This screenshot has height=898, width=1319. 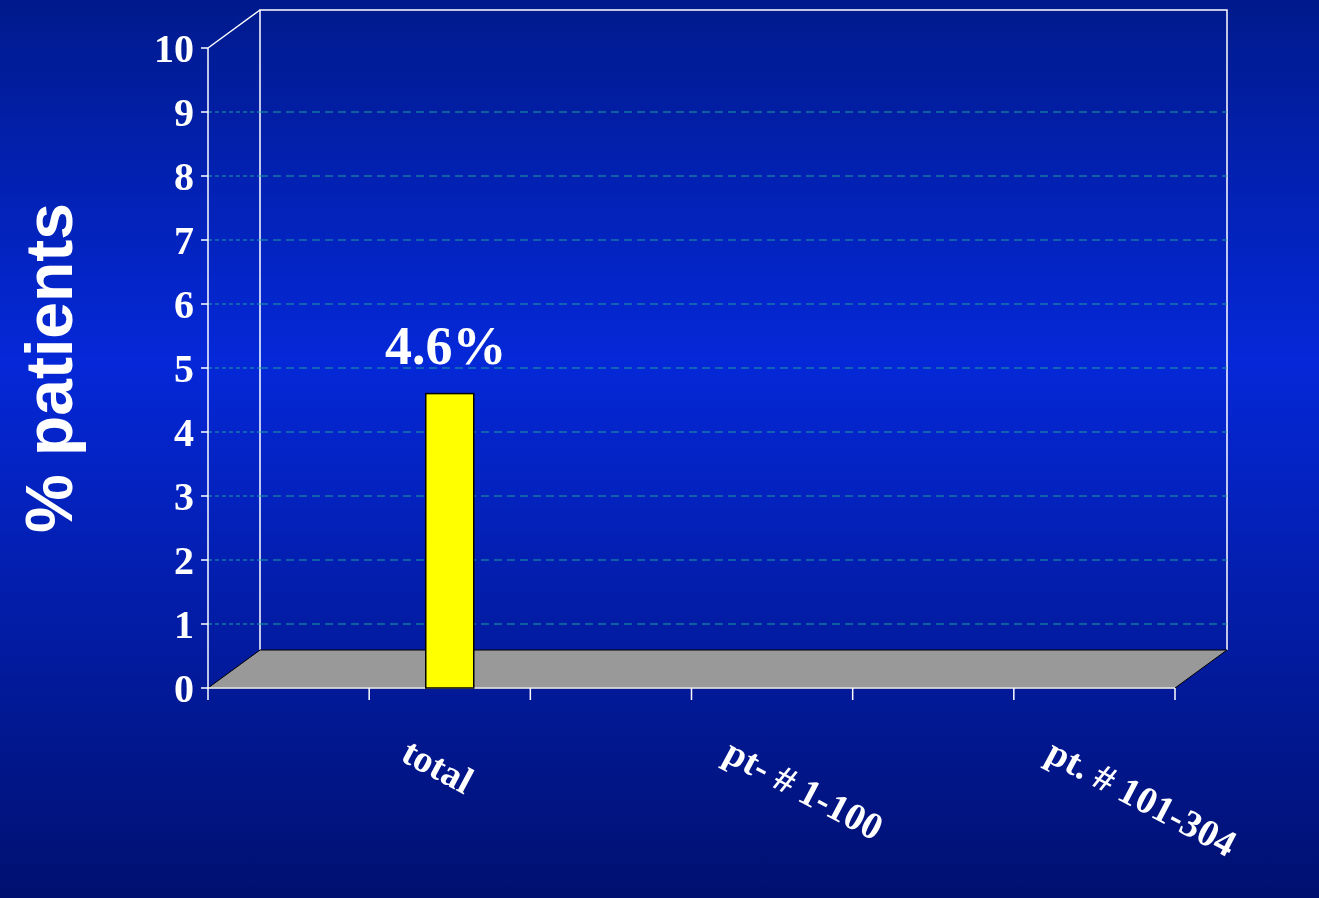 I want to click on y-tick-label: 7, so click(x=184, y=240).